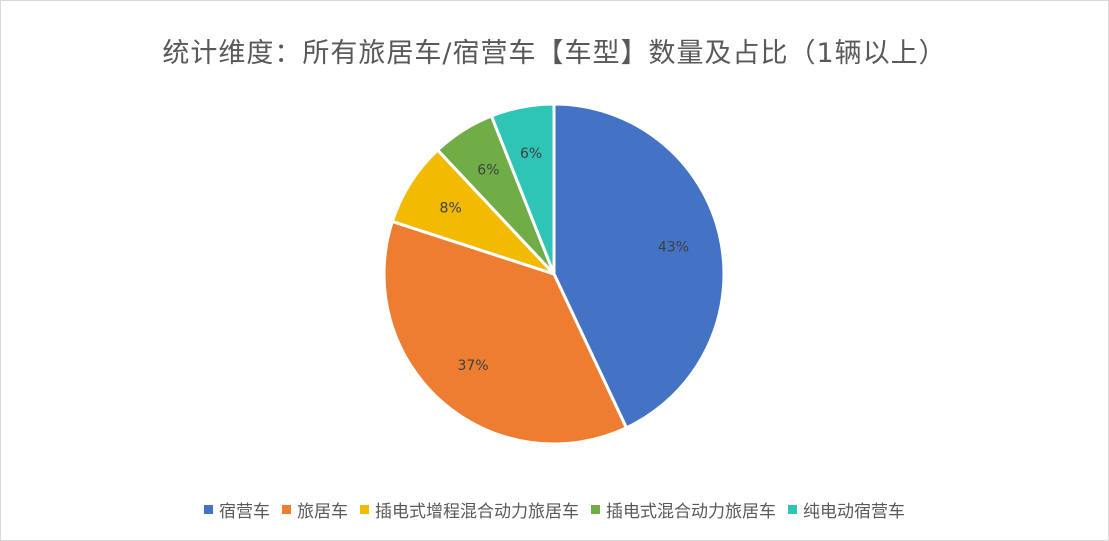 This screenshot has width=1109, height=541. Describe the element at coordinates (595, 509) in the screenshot. I see `legend-swatch-phev-rv` at that location.